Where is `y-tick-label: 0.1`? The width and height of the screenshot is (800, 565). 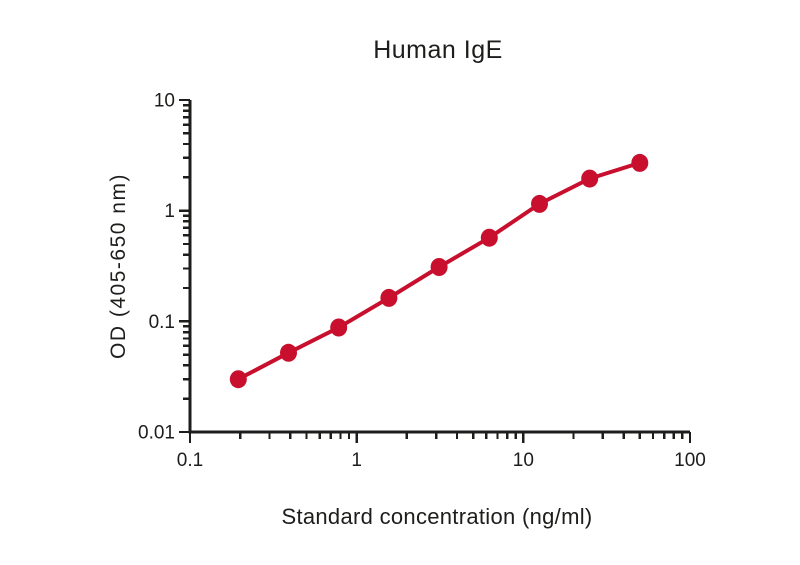
y-tick-label: 0.1 is located at coordinates (162, 322).